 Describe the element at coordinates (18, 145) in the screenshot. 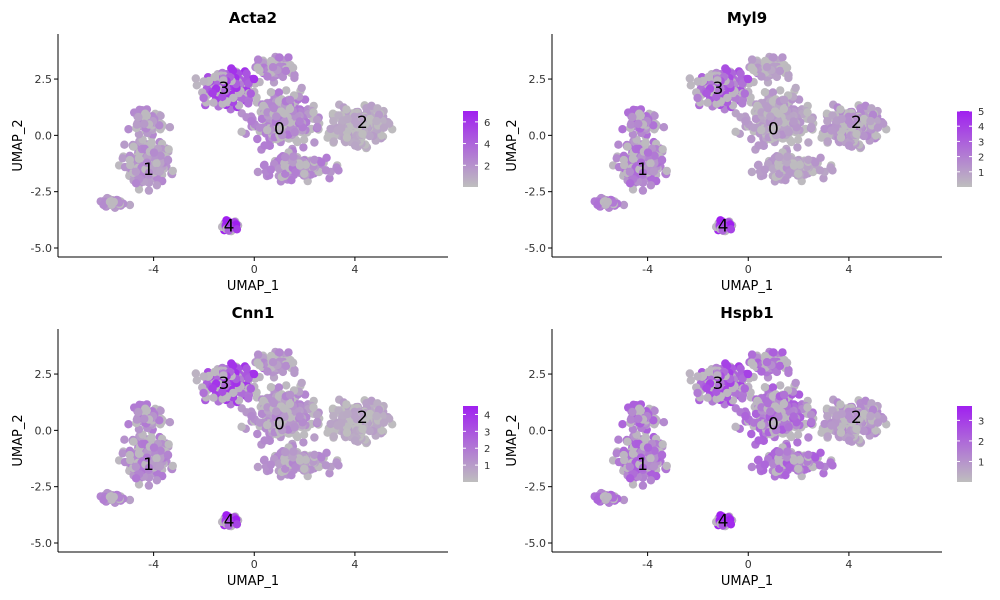

I see `y-axis-label: UMAP_2` at that location.